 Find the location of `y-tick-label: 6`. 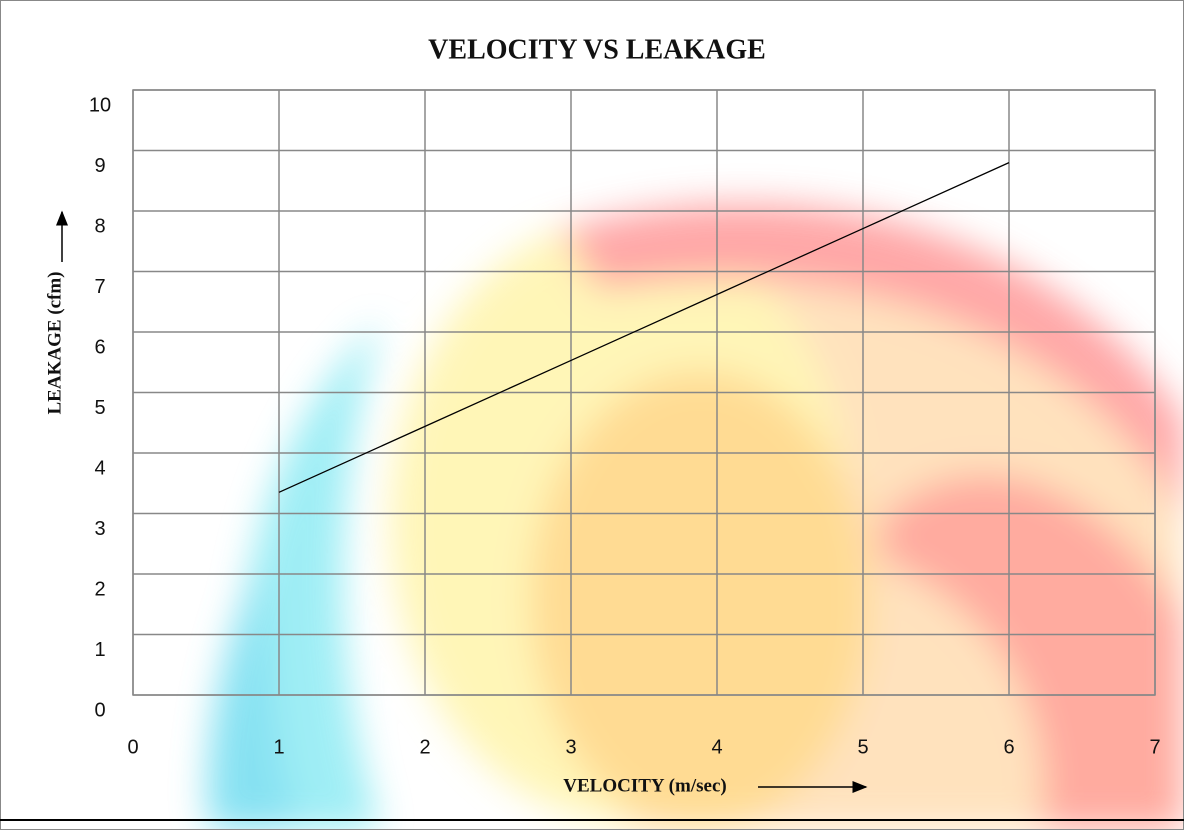

y-tick-label: 6 is located at coordinates (99, 347).